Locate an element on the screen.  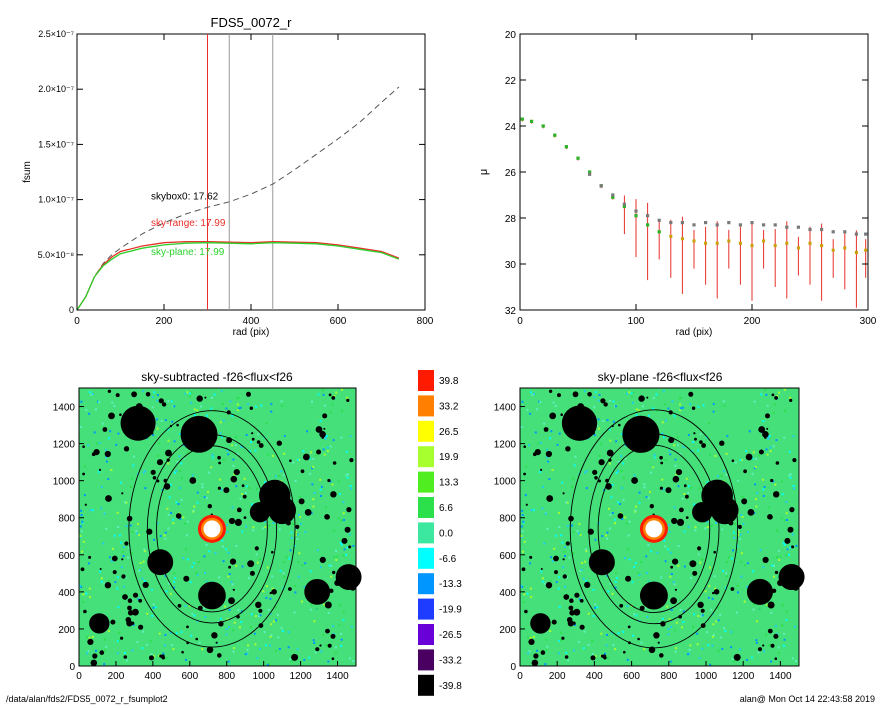
mu-point is located at coordinates (822, 246).